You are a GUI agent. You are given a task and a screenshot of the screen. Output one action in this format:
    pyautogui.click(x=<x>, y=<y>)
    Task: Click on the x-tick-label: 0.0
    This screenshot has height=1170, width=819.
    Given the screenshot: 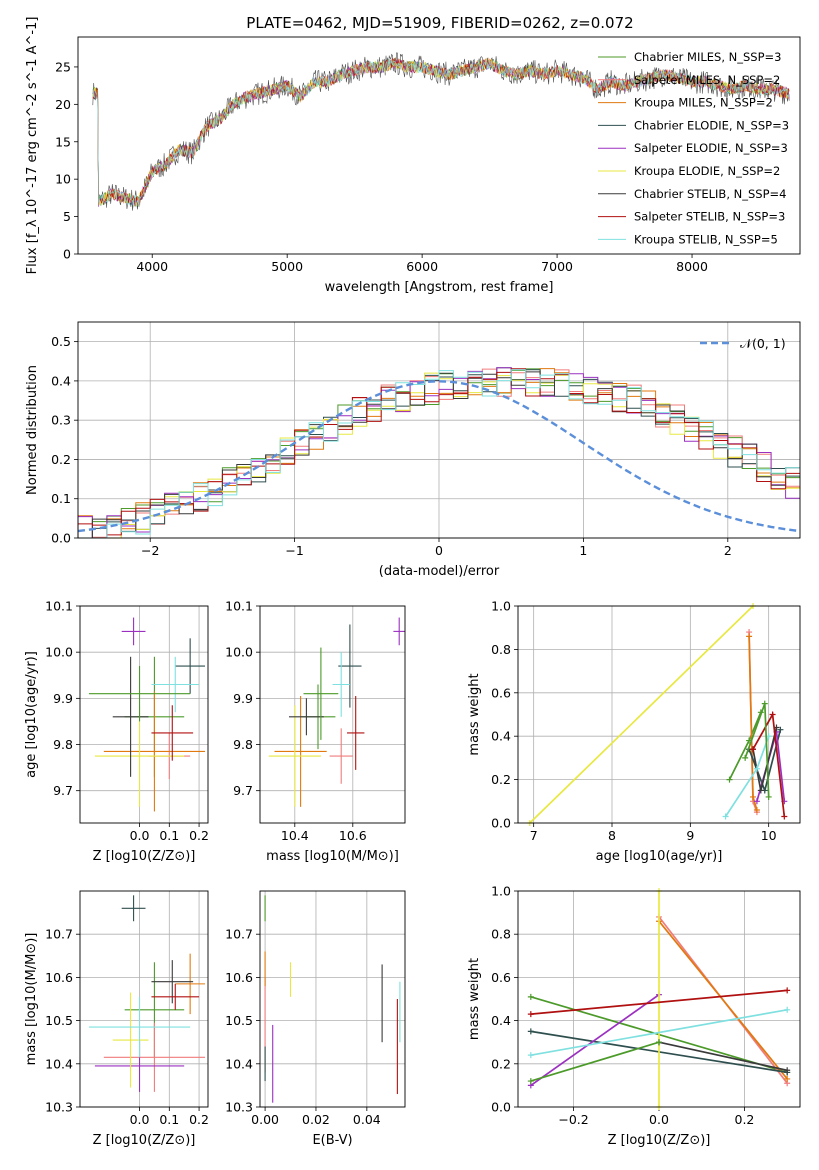 What is the action you would take?
    pyautogui.click(x=140, y=1119)
    